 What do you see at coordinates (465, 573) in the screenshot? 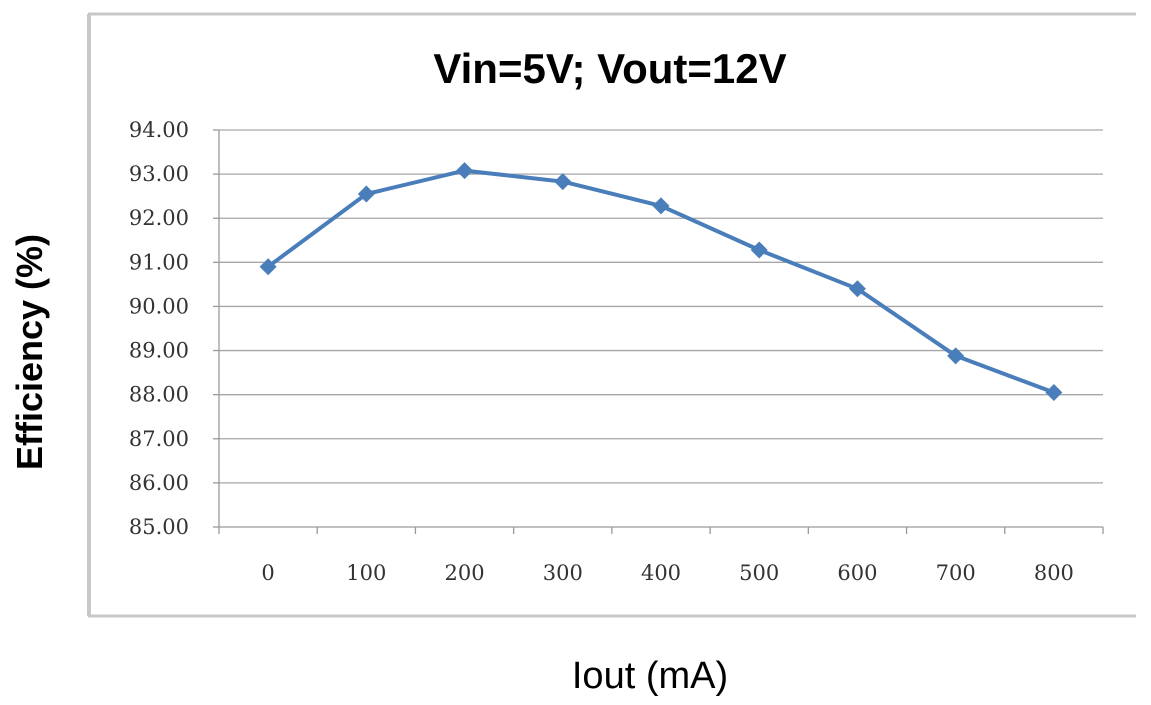
I see `x-tick-label: 200` at bounding box center [465, 573].